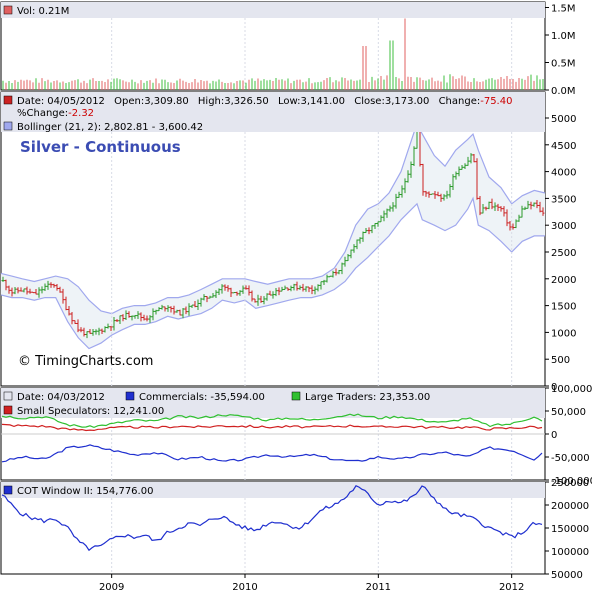 Image resolution: width=592 pixels, height=608 pixels. What do you see at coordinates (272, 427) in the screenshot?
I see `cot-series-small-speculators` at bounding box center [272, 427].